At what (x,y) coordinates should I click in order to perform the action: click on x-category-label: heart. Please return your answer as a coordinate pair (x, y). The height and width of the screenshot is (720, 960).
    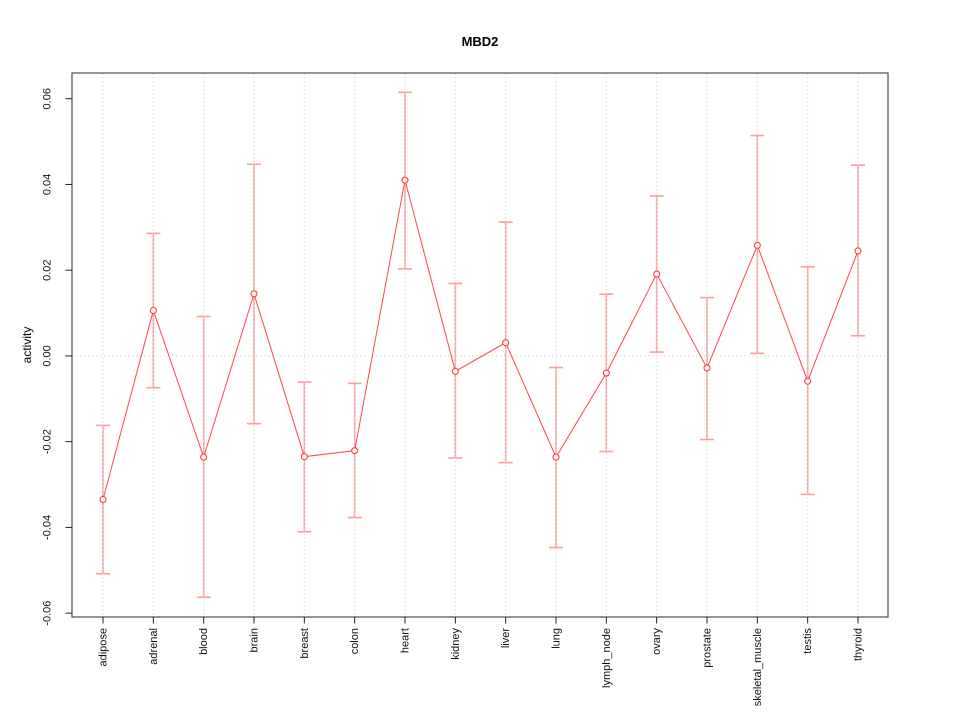
    Looking at the image, I should click on (405, 640).